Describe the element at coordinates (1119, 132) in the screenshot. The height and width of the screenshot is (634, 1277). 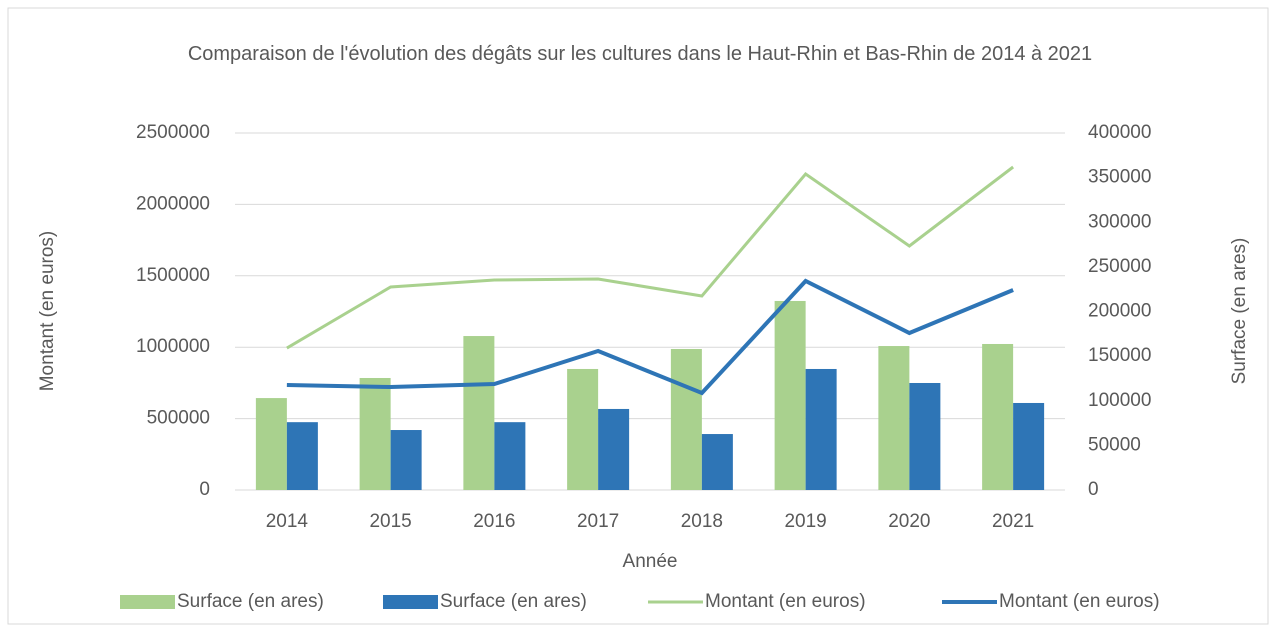
I see `y2-tick-label: 400000` at that location.